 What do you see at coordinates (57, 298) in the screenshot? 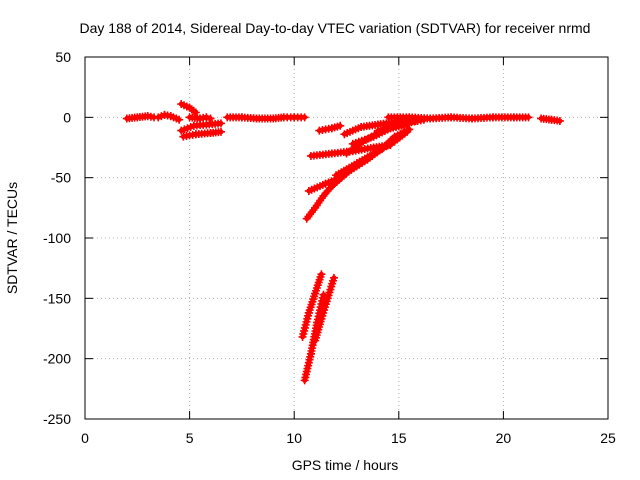
I see `y-tick-label: -150` at bounding box center [57, 298].